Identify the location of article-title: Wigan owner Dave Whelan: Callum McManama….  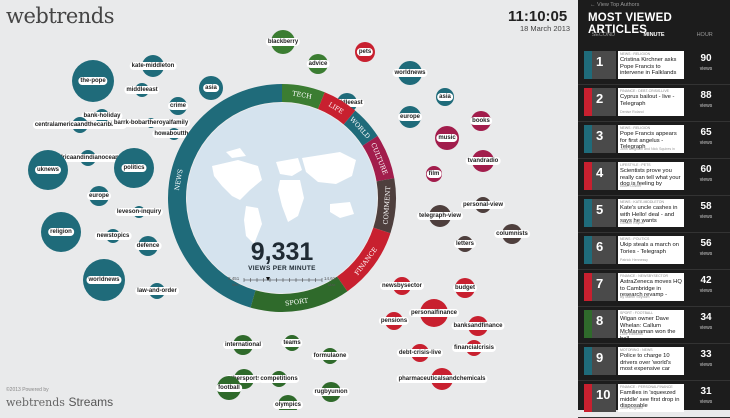
(648, 329).